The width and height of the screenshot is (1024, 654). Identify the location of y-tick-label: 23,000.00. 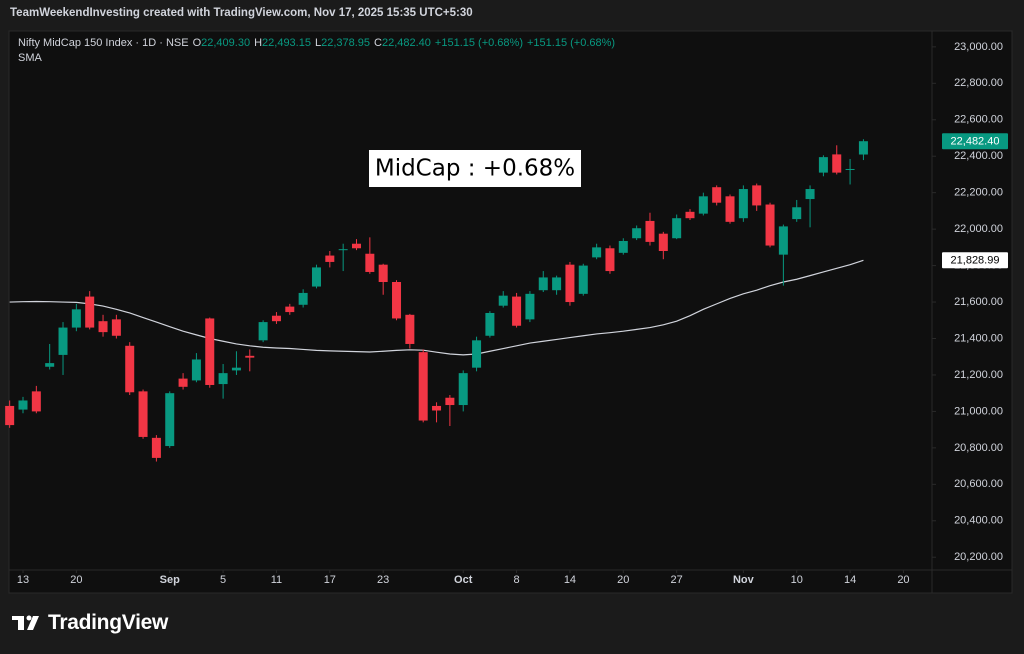
(978, 47).